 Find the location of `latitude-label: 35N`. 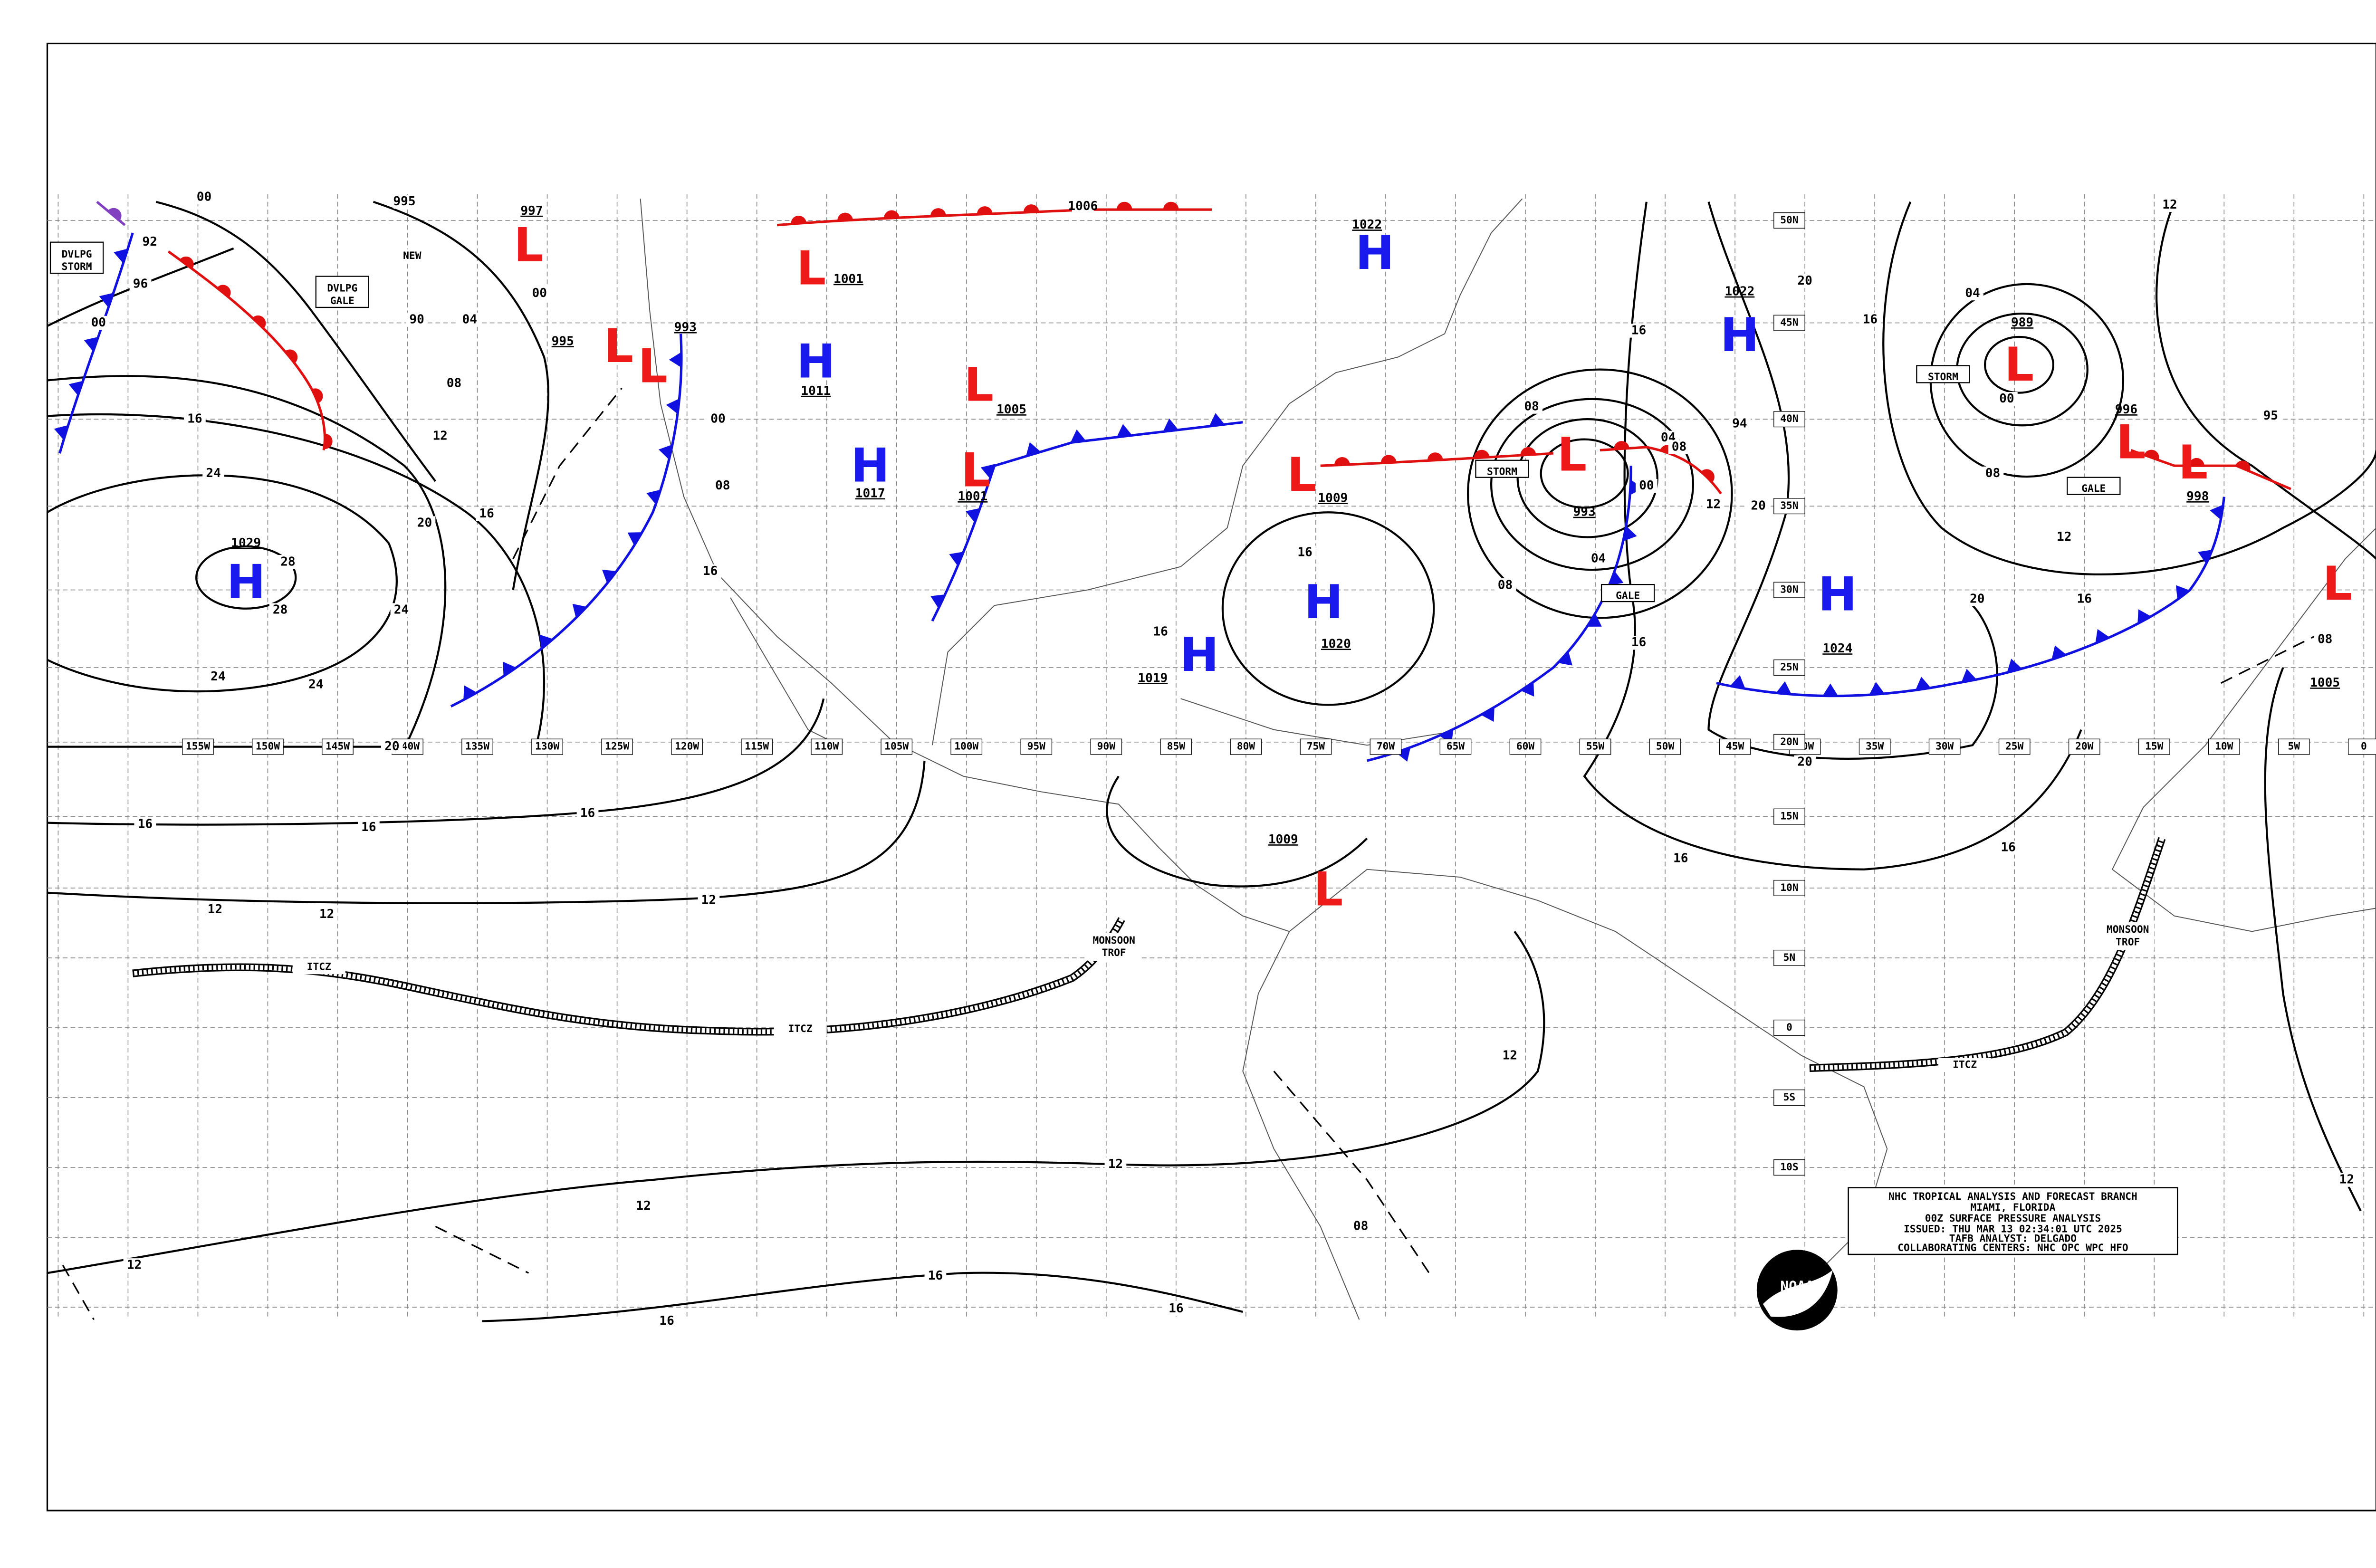

latitude-label: 35N is located at coordinates (1789, 506).